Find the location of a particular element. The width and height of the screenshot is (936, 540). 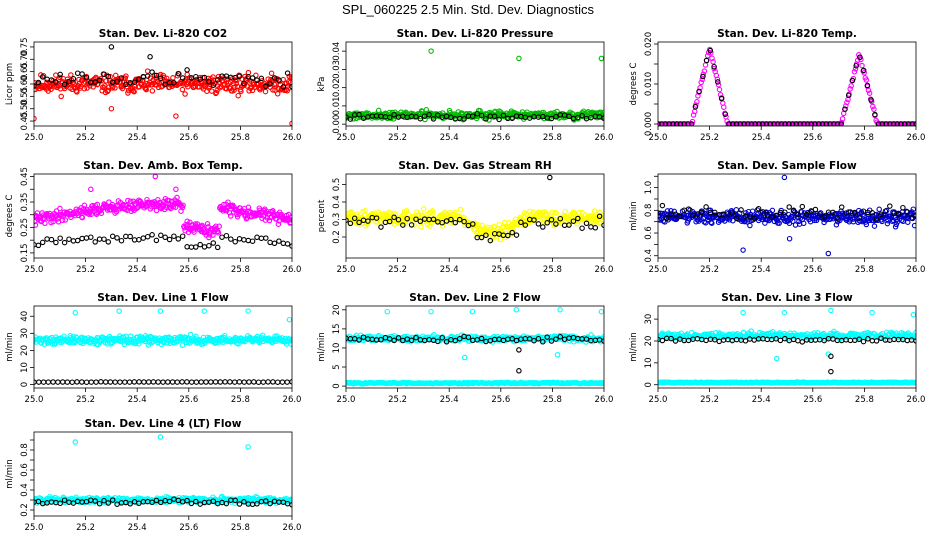

panel-title: Stan. Dev. Amb. Box Temp. is located at coordinates (162, 166).